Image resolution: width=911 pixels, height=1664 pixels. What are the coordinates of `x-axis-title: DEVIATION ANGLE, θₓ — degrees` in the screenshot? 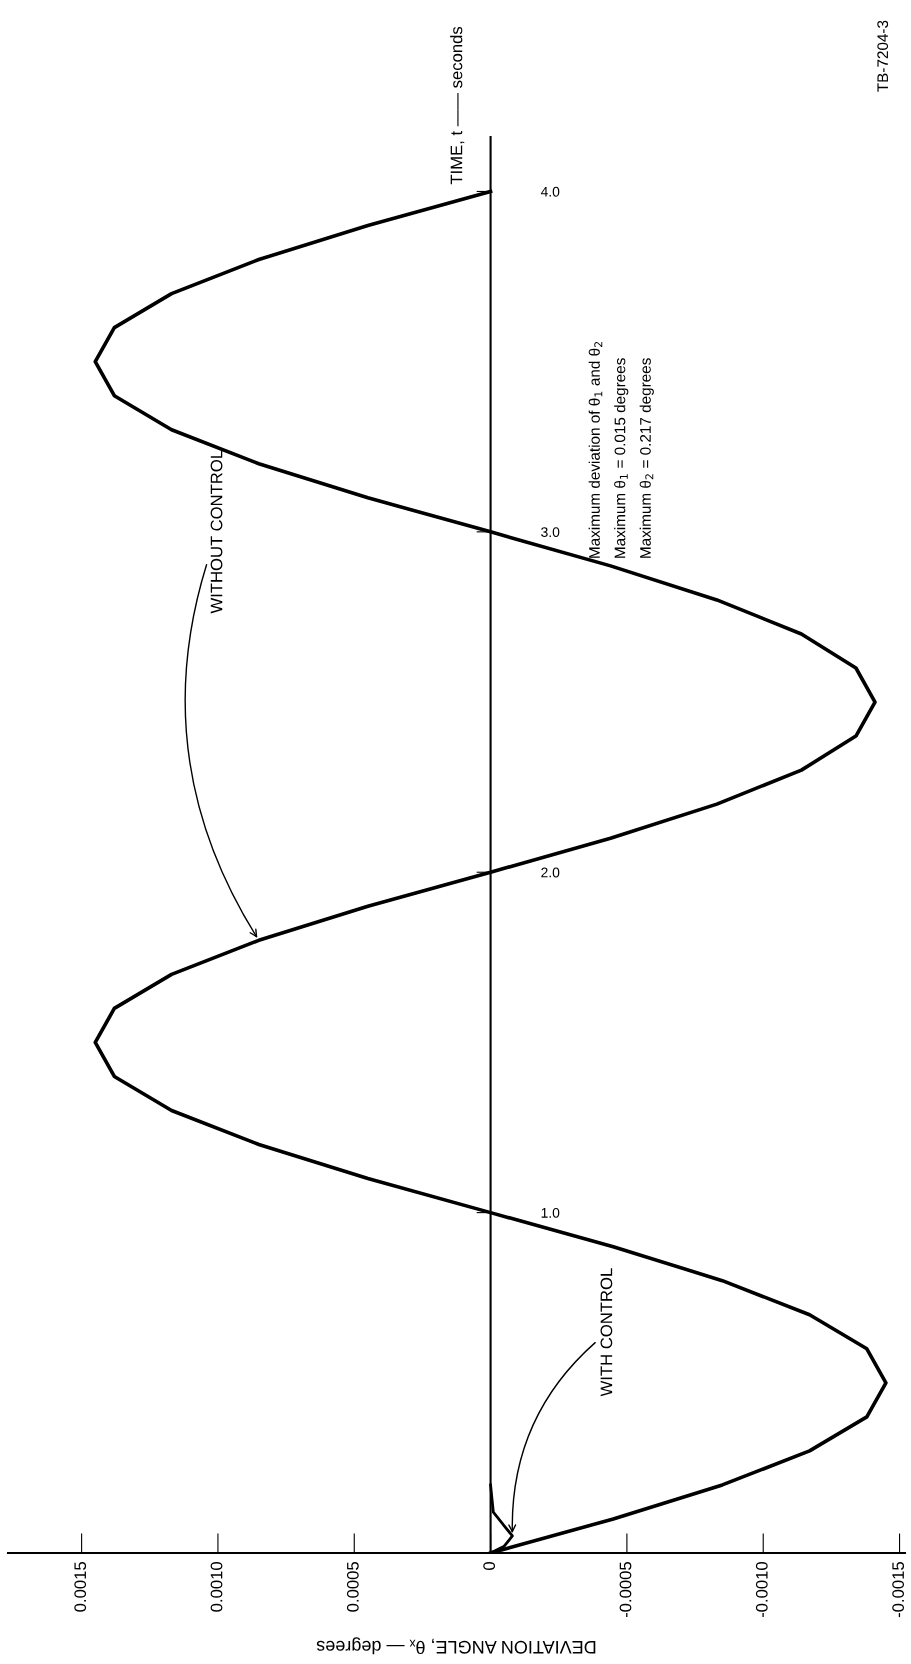 It's located at (456, 1646).